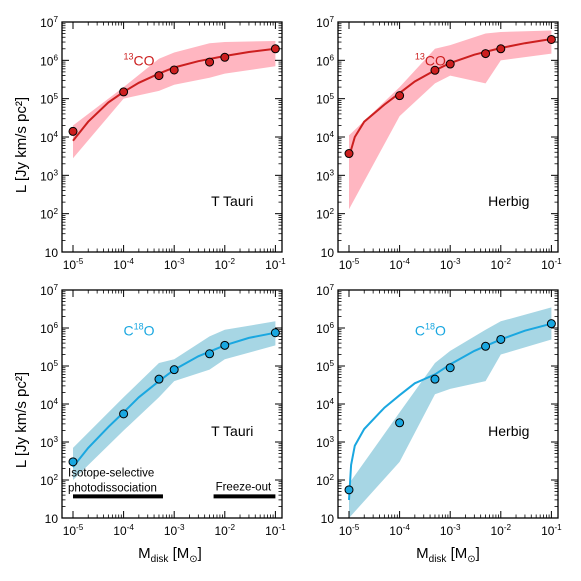 Image resolution: width=581 pixels, height=581 pixels. What do you see at coordinates (244, 487) in the screenshot?
I see `freeze-out-label: Freeze-out` at bounding box center [244, 487].